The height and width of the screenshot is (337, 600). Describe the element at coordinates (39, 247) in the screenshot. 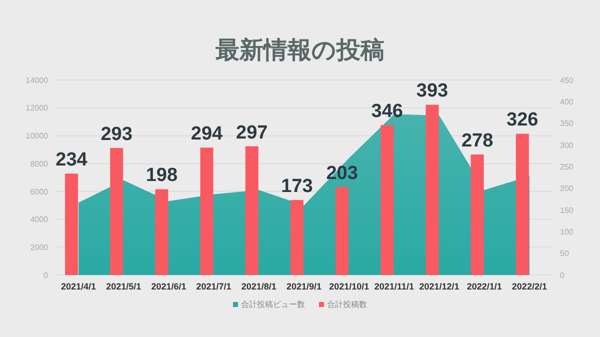

I see `y-tick-label: 2000` at that location.